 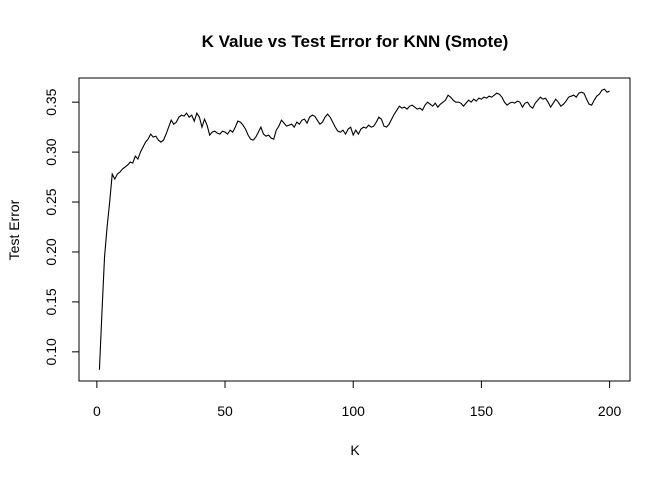 I want to click on y-axis-label: Test Error, so click(x=14, y=229).